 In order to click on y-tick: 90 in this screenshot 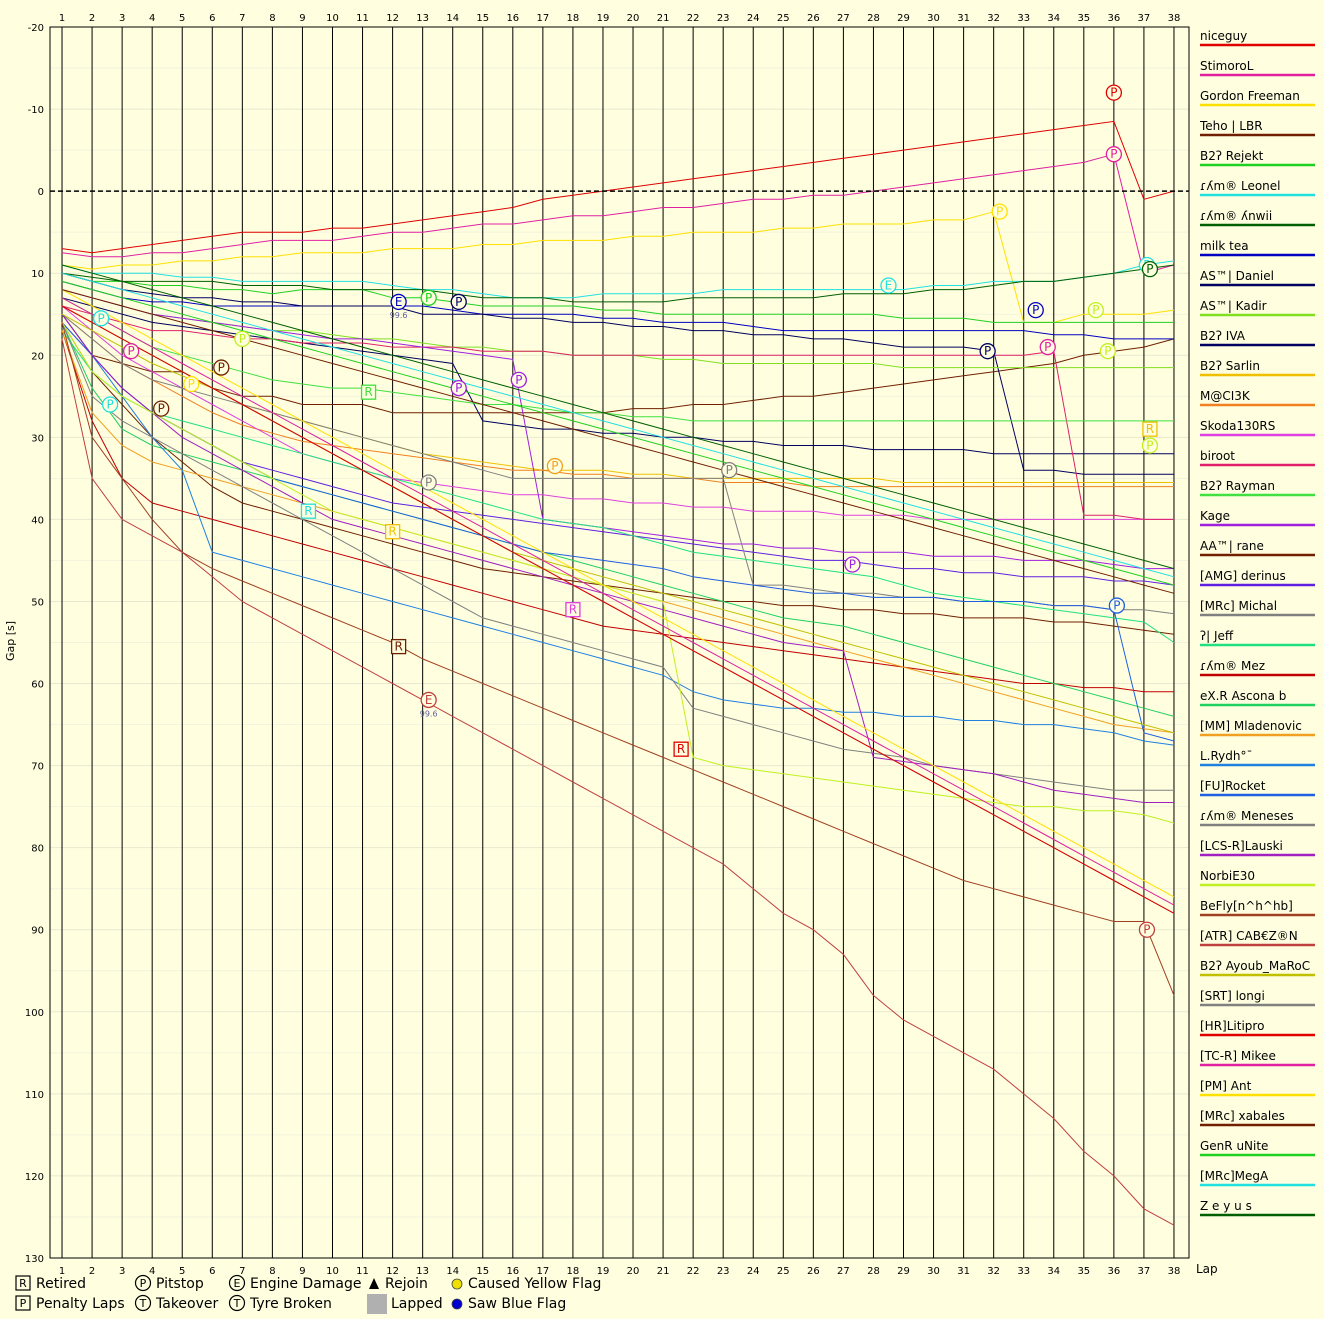, I will do `click(37, 931)`.